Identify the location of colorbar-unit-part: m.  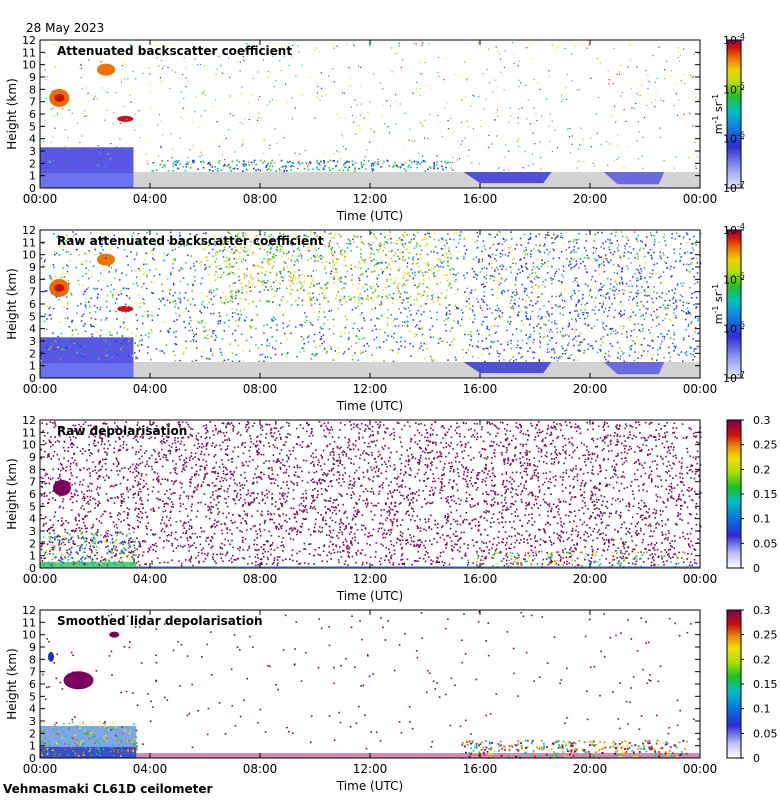
(718, 319).